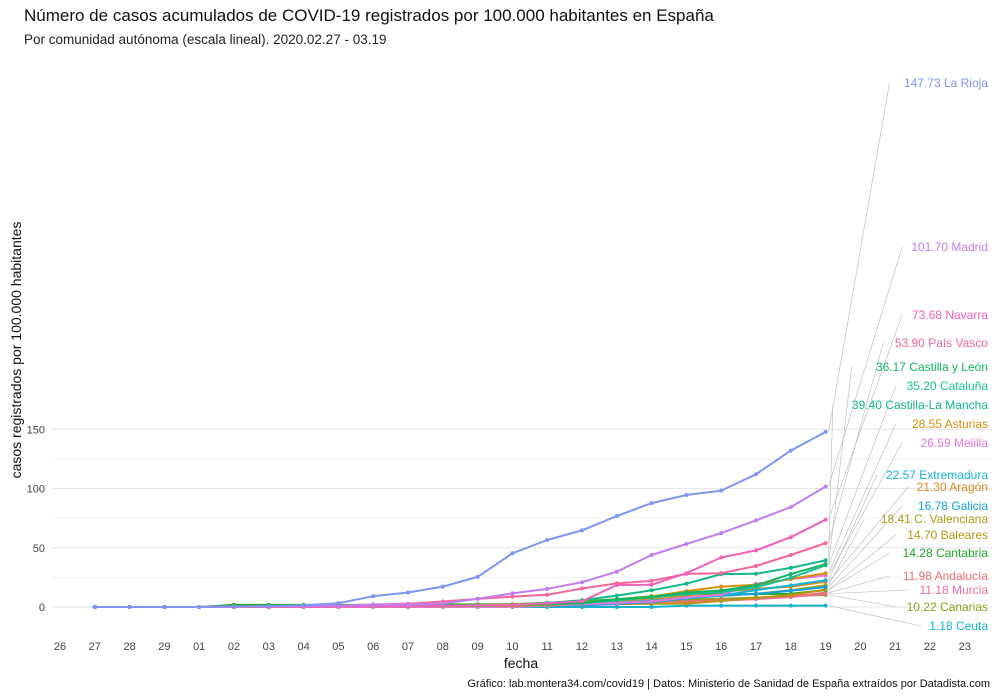 This screenshot has width=1000, height=700. Describe the element at coordinates (941, 343) in the screenshot. I see `series-end-label: 53.90 País Vasco` at that location.